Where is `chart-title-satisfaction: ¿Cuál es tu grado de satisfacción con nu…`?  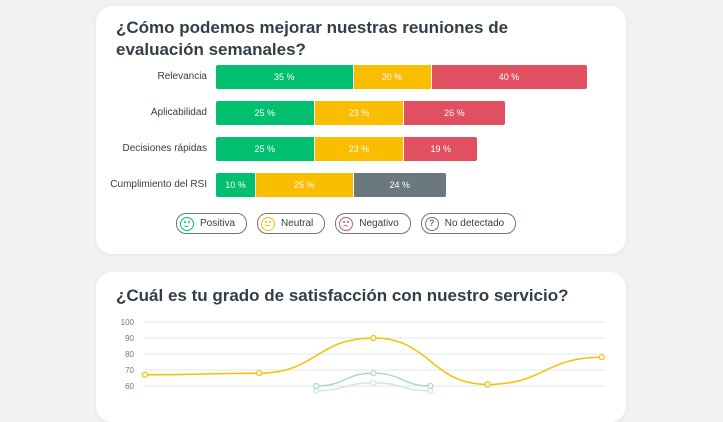 chart-title-satisfaction: ¿Cuál es tu grado de satisfacción con nu… is located at coordinates (342, 295).